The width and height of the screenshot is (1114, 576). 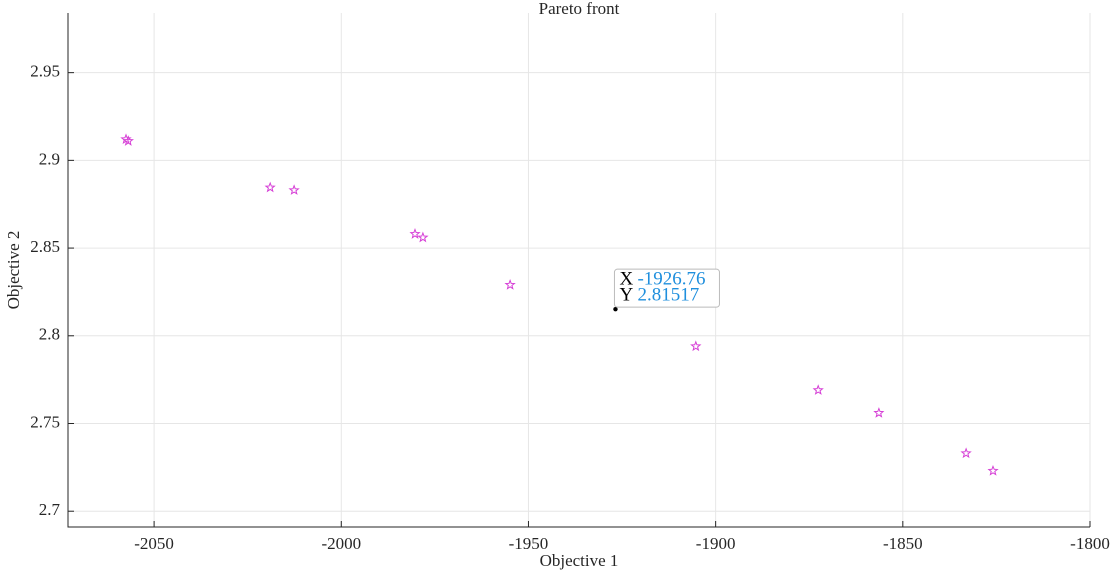 What do you see at coordinates (49, 158) in the screenshot?
I see `y-tick-label: 2.9` at bounding box center [49, 158].